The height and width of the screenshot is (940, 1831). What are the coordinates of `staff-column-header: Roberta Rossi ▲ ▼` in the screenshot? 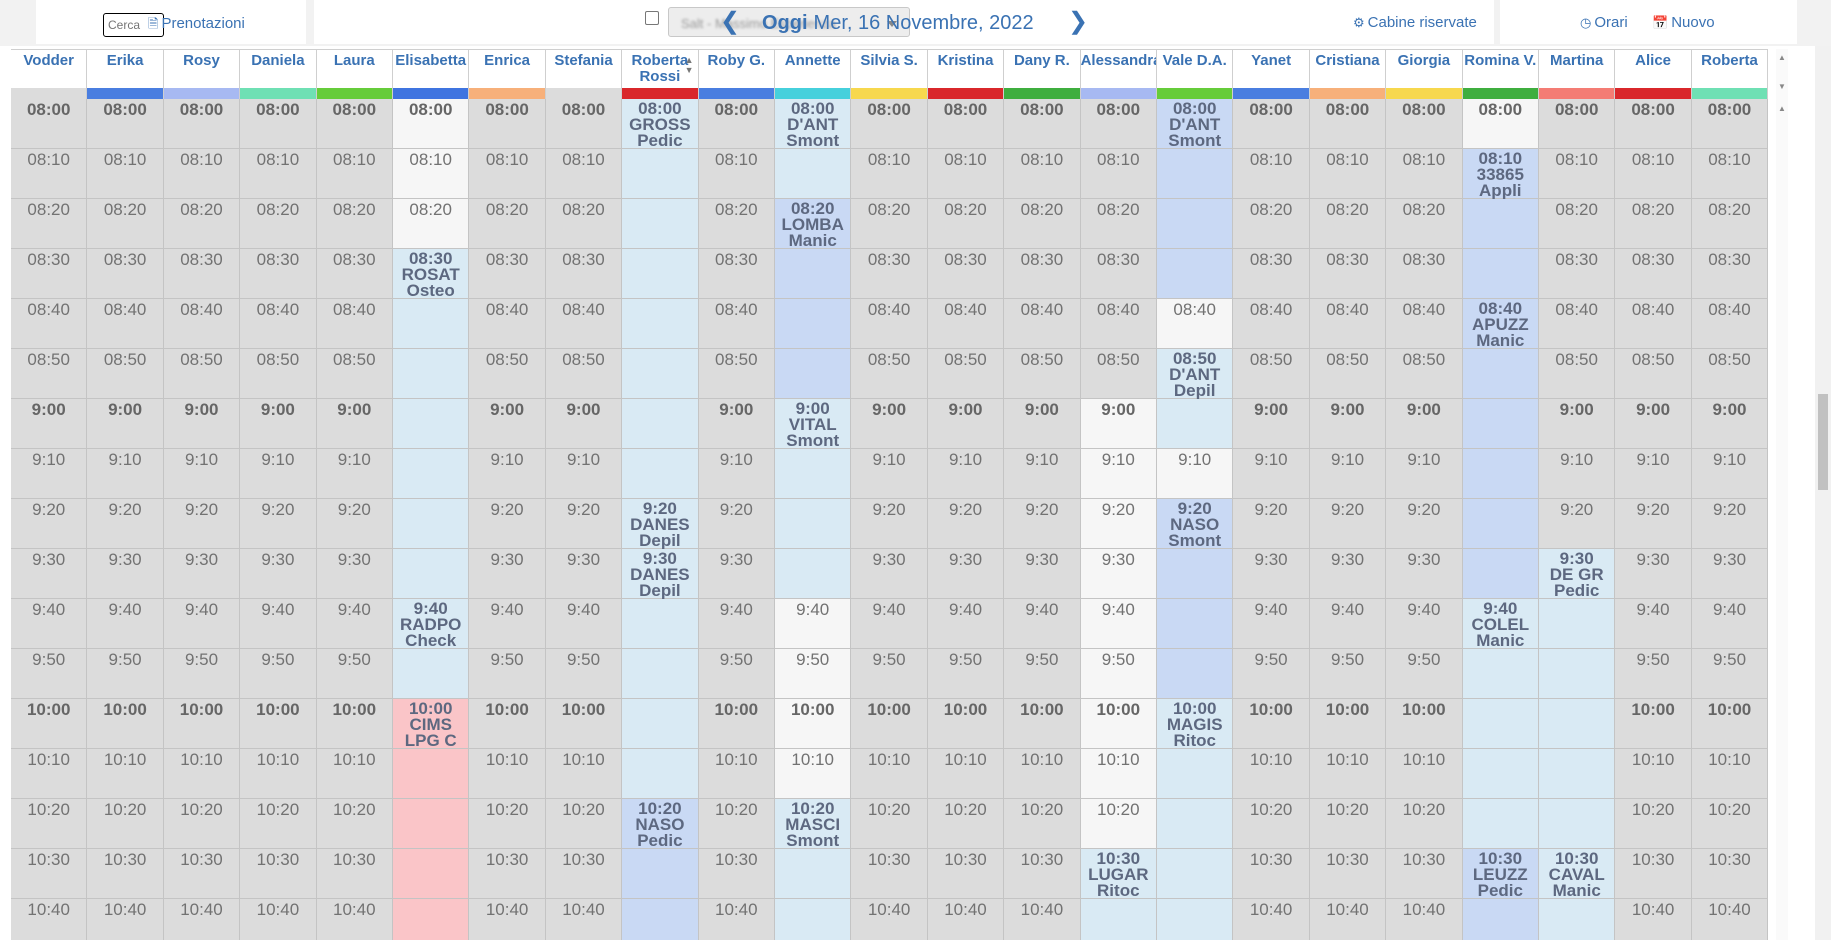 It's located at (660, 74).